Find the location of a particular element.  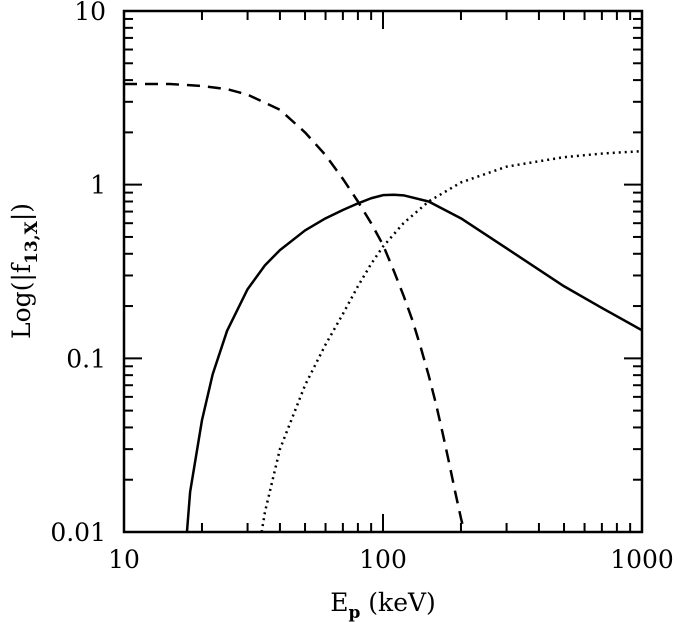

x-axis-label-units: (keV) is located at coordinates (397, 602).